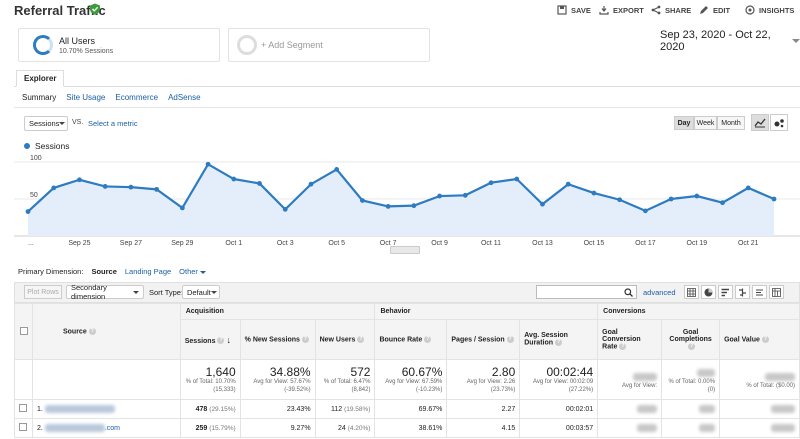 This screenshot has height=439, width=800. What do you see at coordinates (405, 250) in the screenshot?
I see `chart-resize-handle` at bounding box center [405, 250].